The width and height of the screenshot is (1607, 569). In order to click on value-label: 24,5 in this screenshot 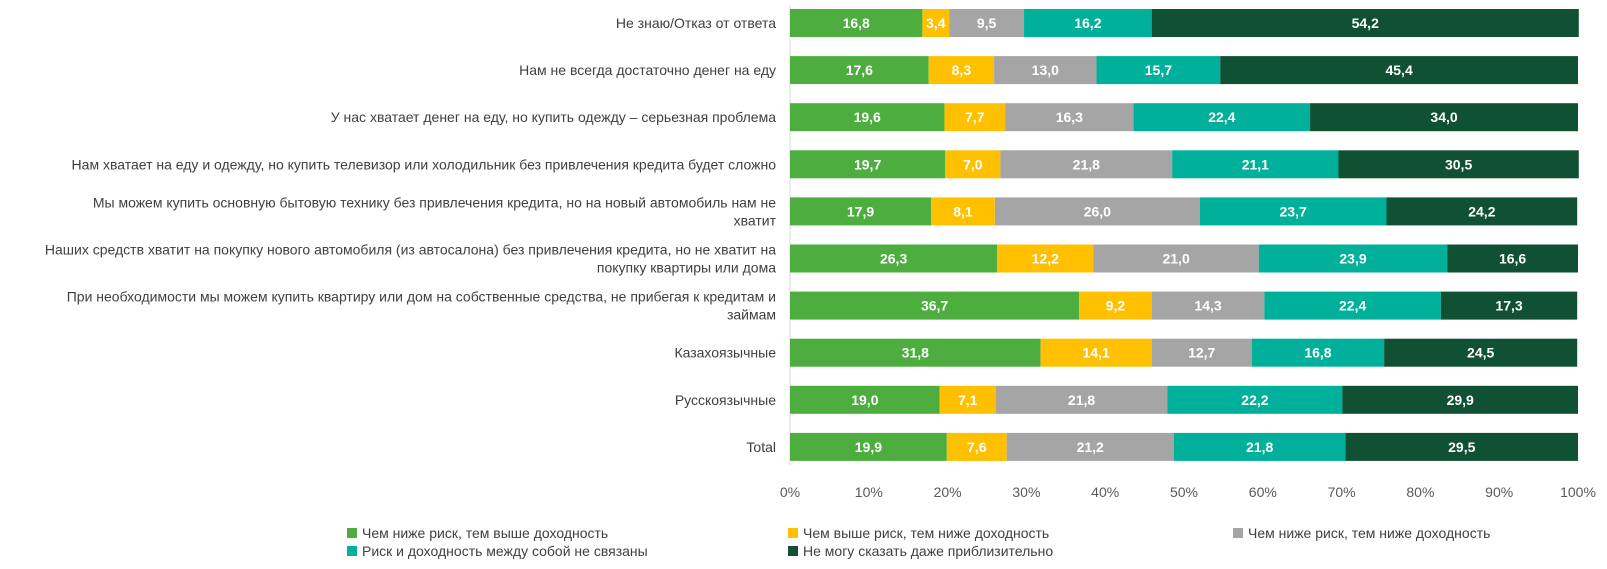, I will do `click(1480, 353)`.